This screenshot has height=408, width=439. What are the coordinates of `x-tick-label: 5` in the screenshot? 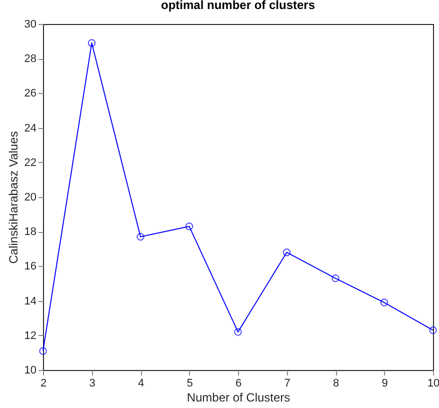 It's located at (189, 384).